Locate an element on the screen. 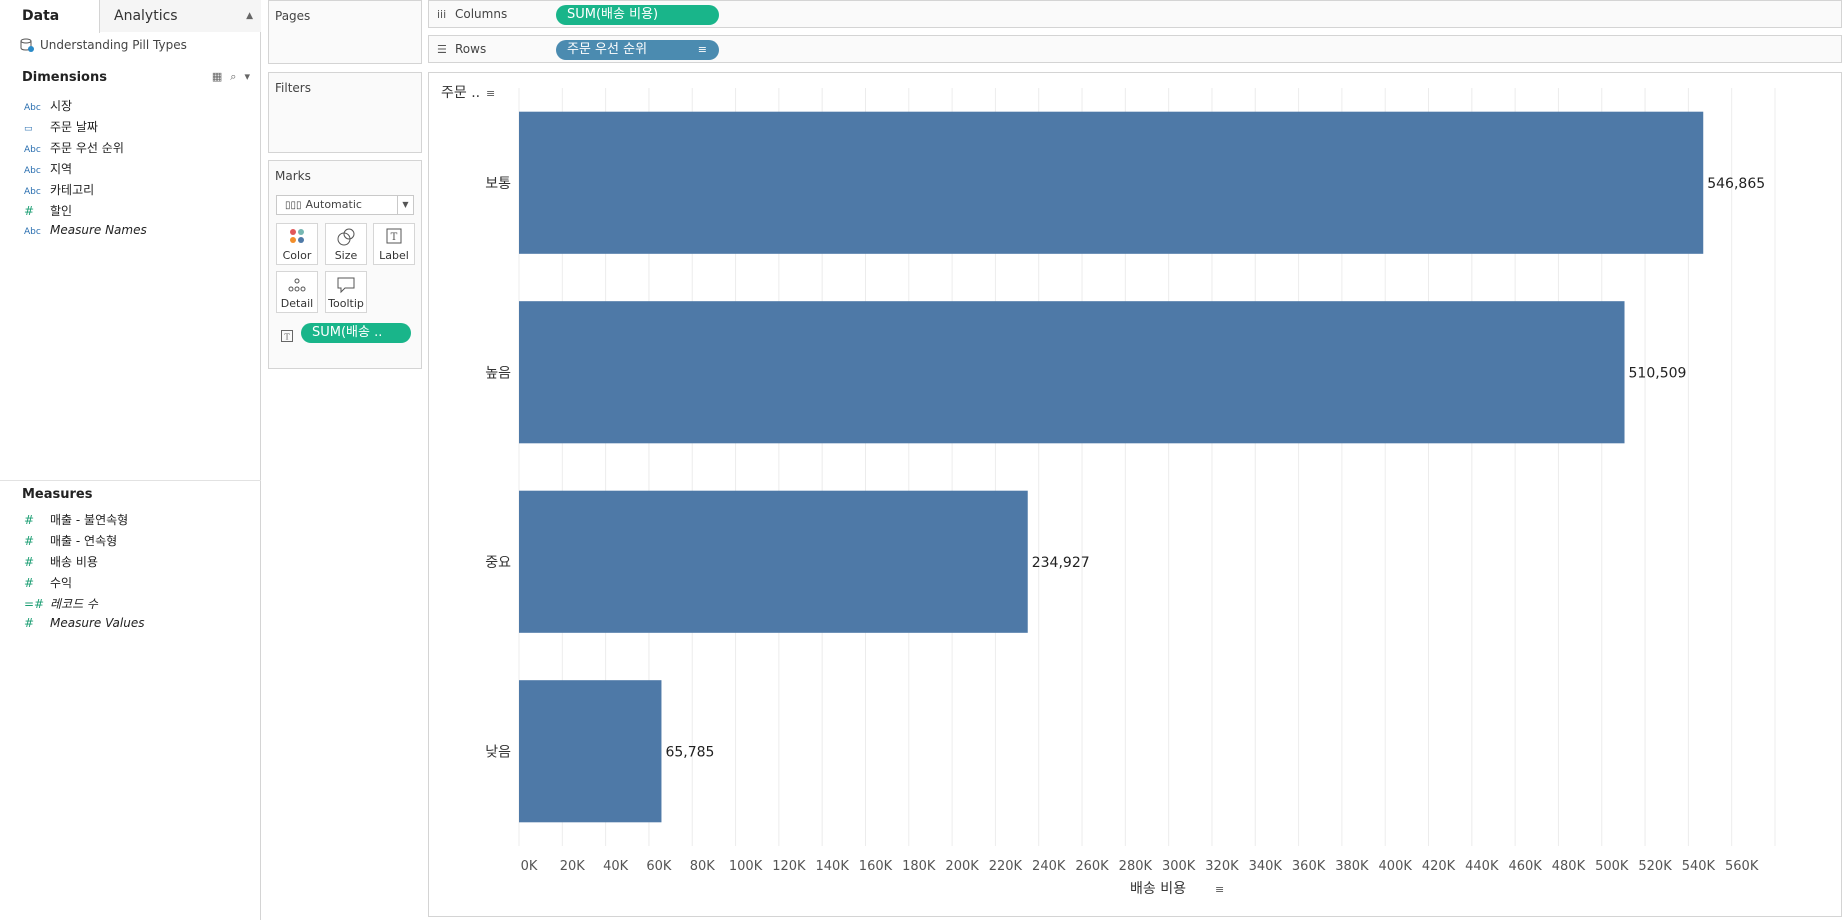 The image size is (1845, 920). tab-analytics: Analytics ▲ is located at coordinates (180, 16).